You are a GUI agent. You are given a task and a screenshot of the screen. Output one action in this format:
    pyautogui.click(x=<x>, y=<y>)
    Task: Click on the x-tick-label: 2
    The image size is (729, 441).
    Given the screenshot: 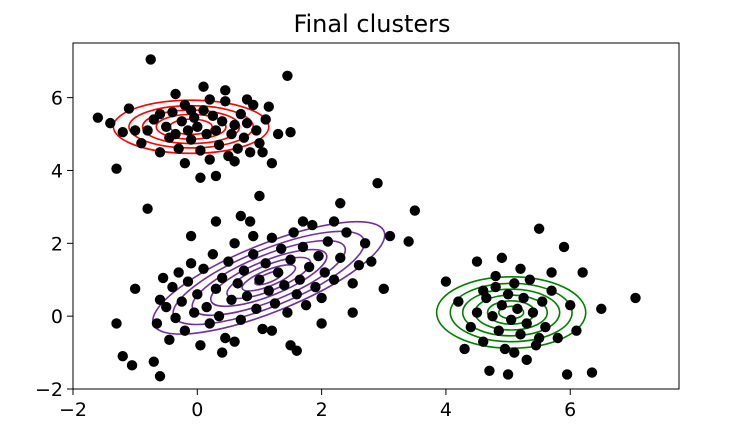 What is the action you would take?
    pyautogui.click(x=322, y=410)
    